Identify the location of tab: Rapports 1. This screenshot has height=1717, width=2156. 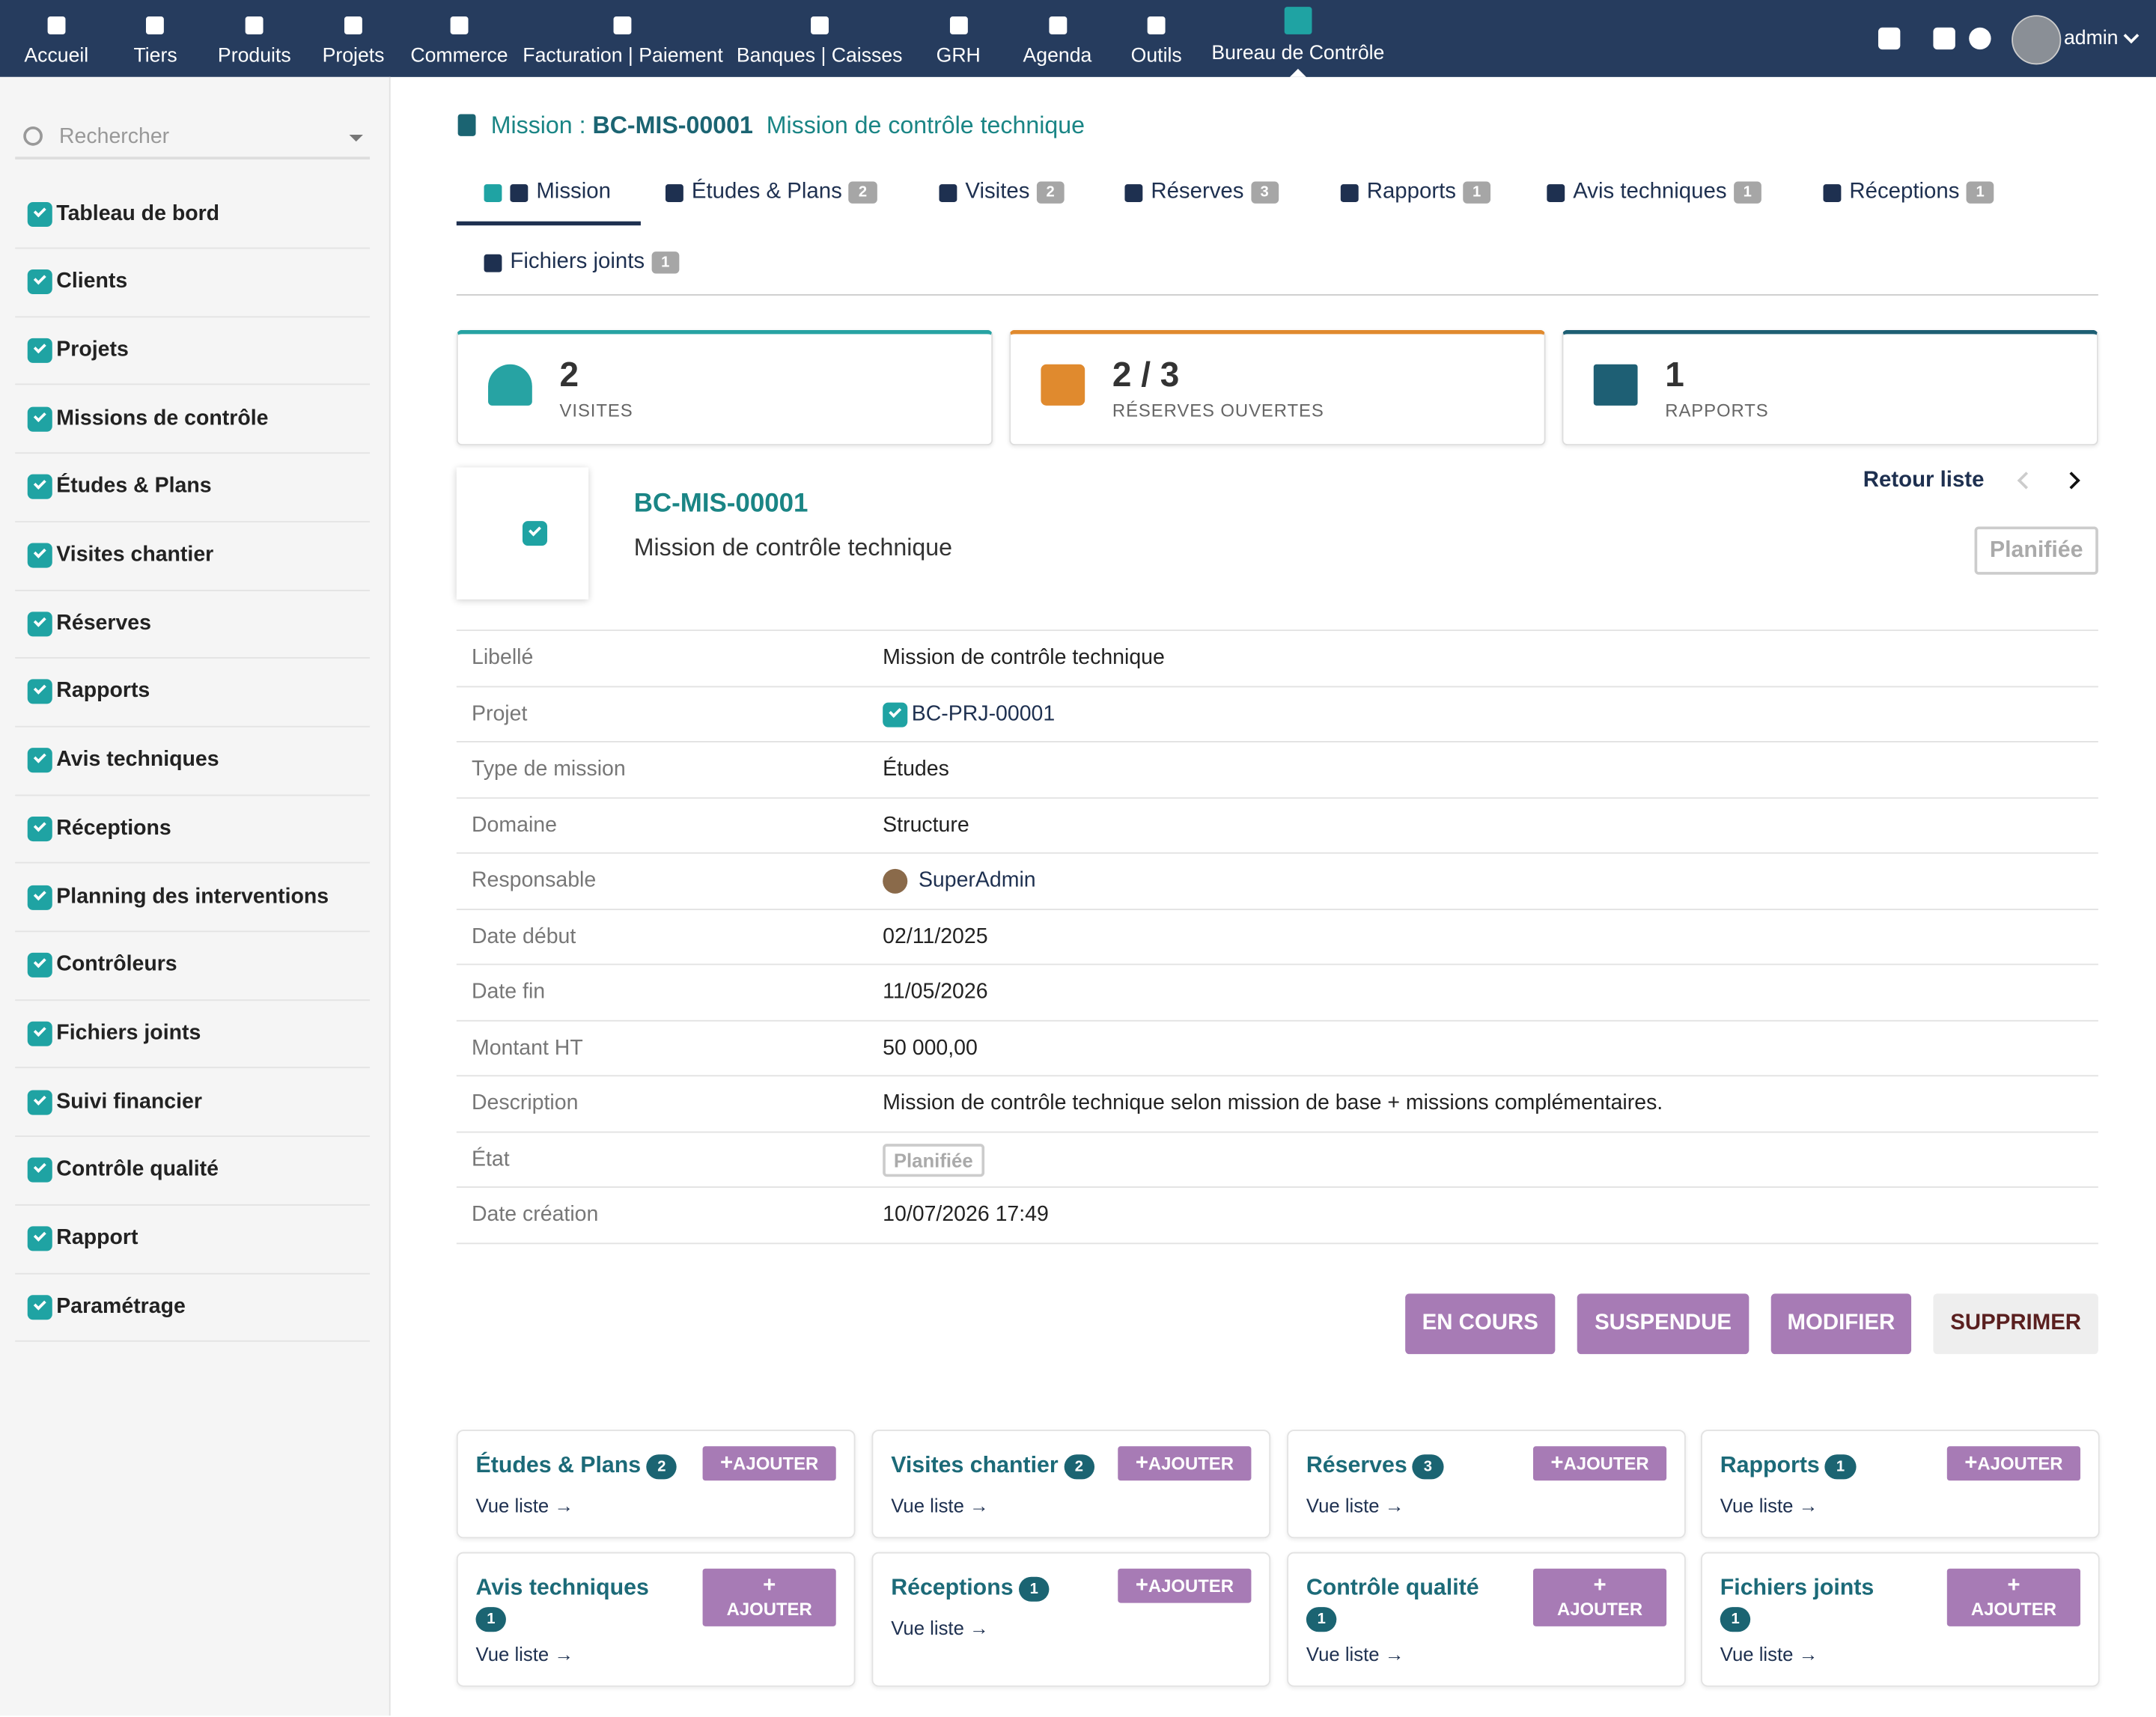
(1415, 192).